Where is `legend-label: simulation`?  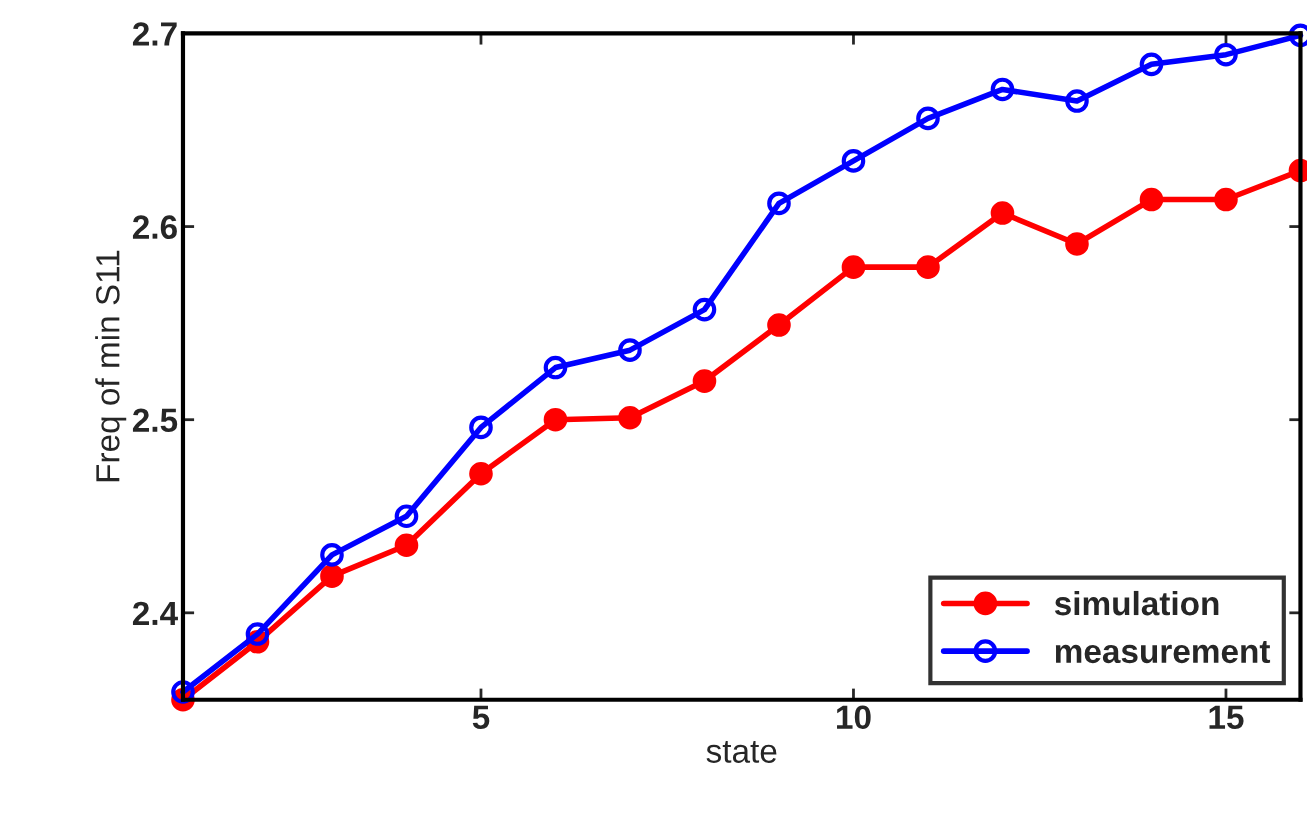 legend-label: simulation is located at coordinates (1136, 603).